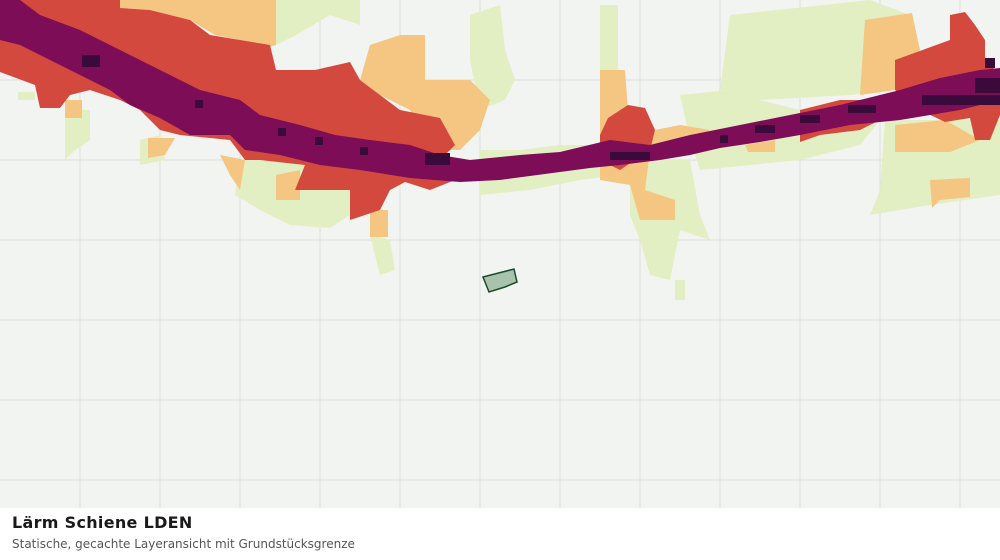 The image size is (1000, 560). I want to click on map-title: Lärm Schiene LDEN, so click(102, 522).